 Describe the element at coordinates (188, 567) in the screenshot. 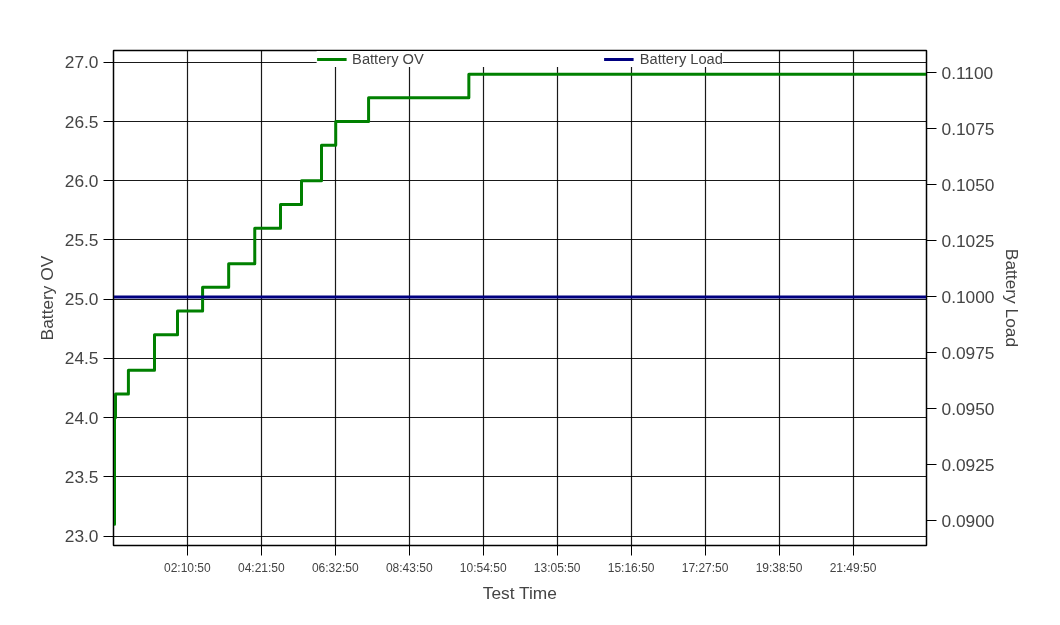

I see `x-tick-label: 02:10:50` at that location.